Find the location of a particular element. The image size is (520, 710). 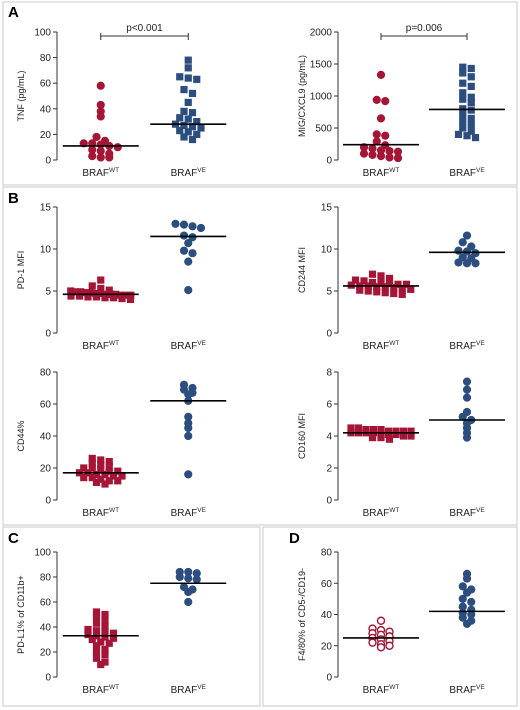

panel-letter-c: C is located at coordinates (13, 538).